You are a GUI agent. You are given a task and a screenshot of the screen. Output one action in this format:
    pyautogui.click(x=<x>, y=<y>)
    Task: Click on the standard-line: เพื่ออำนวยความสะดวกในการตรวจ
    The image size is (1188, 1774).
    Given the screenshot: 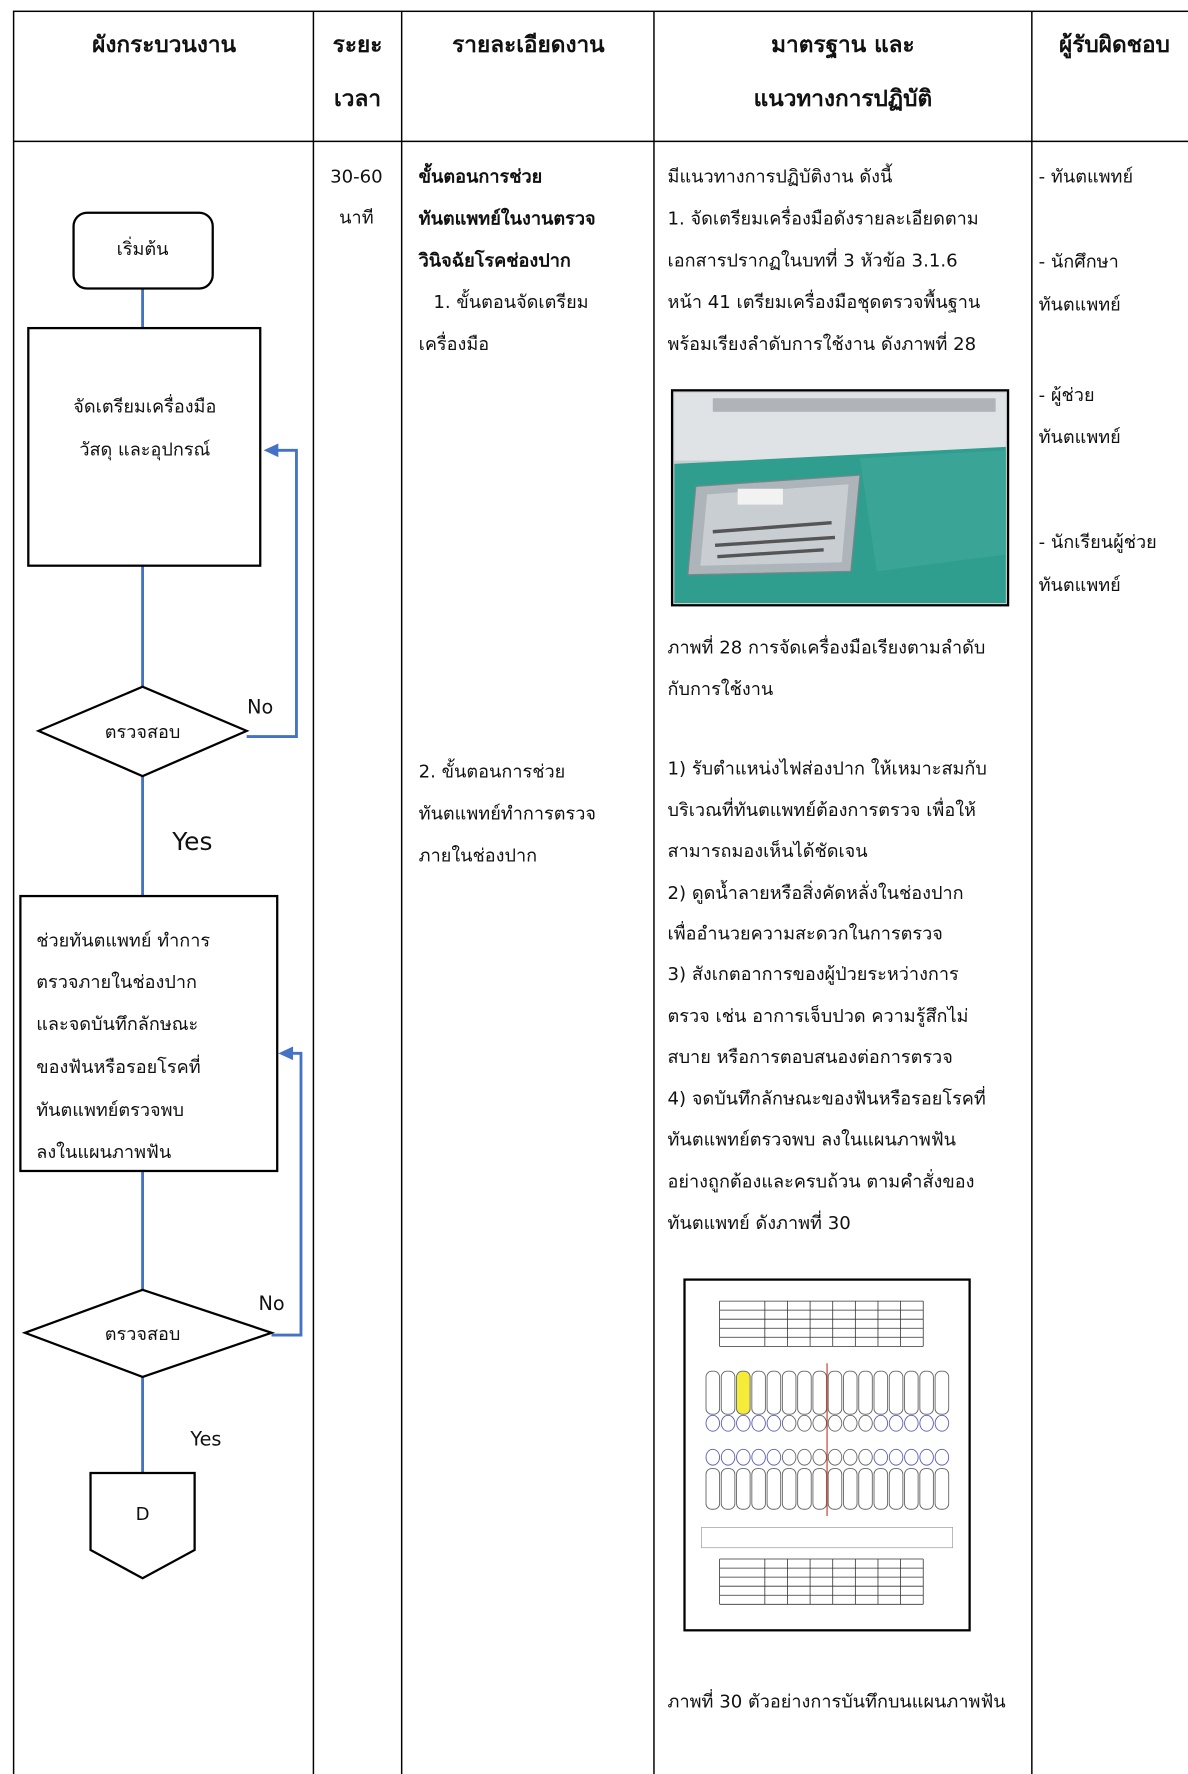 What is the action you would take?
    pyautogui.click(x=805, y=933)
    